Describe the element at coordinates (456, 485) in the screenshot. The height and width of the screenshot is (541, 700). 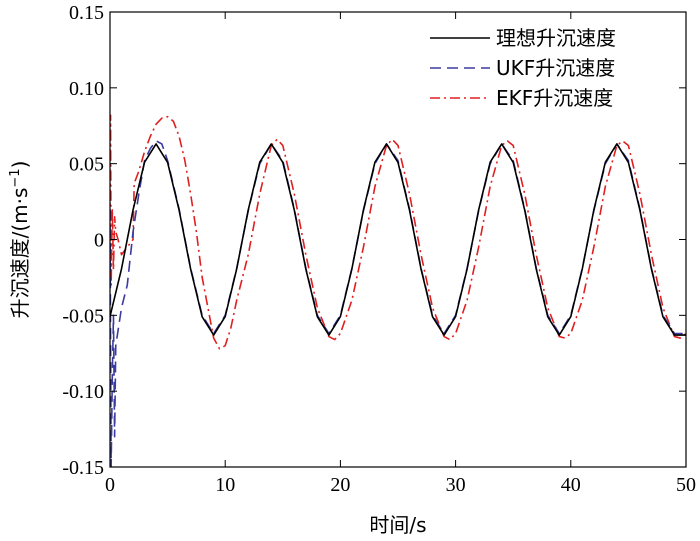
I see `x-tick-label: 30` at that location.